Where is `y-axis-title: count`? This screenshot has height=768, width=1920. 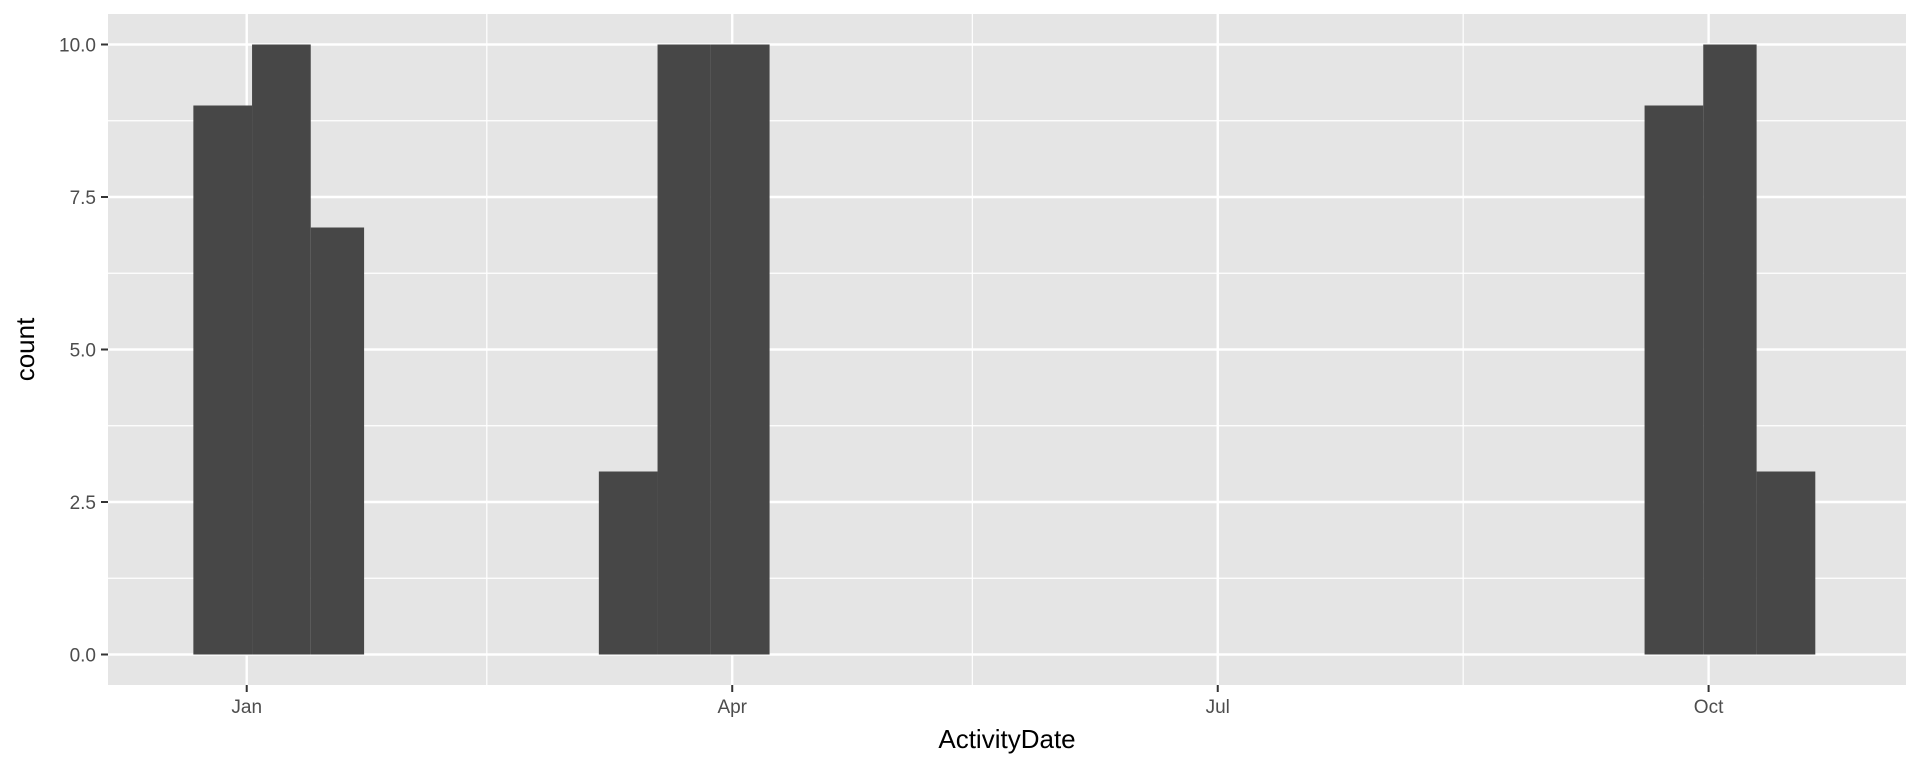
y-axis-title: count is located at coordinates (25, 349).